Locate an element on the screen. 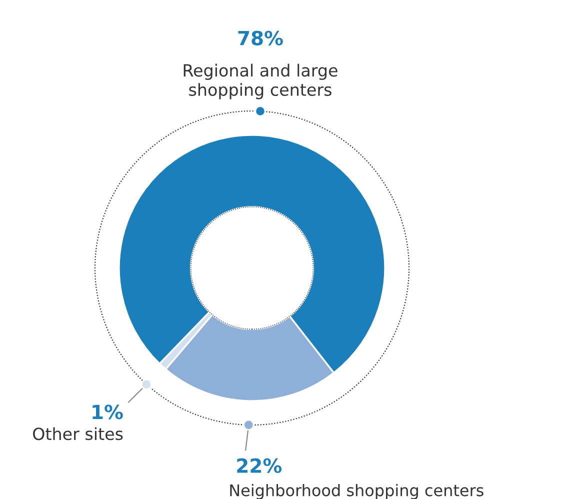 The height and width of the screenshot is (499, 568). slice-label: Neighborhood shopping centers is located at coordinates (357, 491).